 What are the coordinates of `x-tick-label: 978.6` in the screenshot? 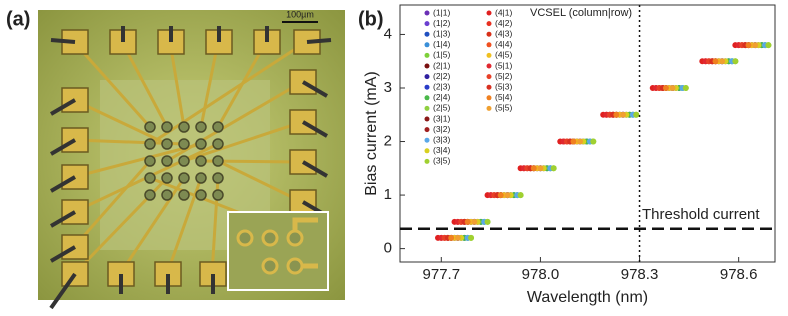 It's located at (739, 274).